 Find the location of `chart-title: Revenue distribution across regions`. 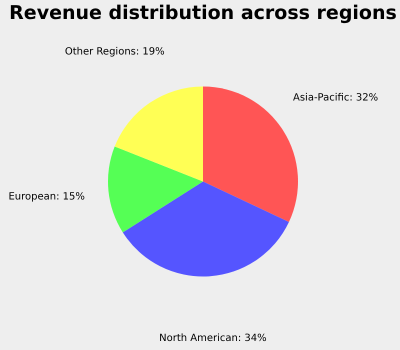

chart-title: Revenue distribution across regions is located at coordinates (203, 13).